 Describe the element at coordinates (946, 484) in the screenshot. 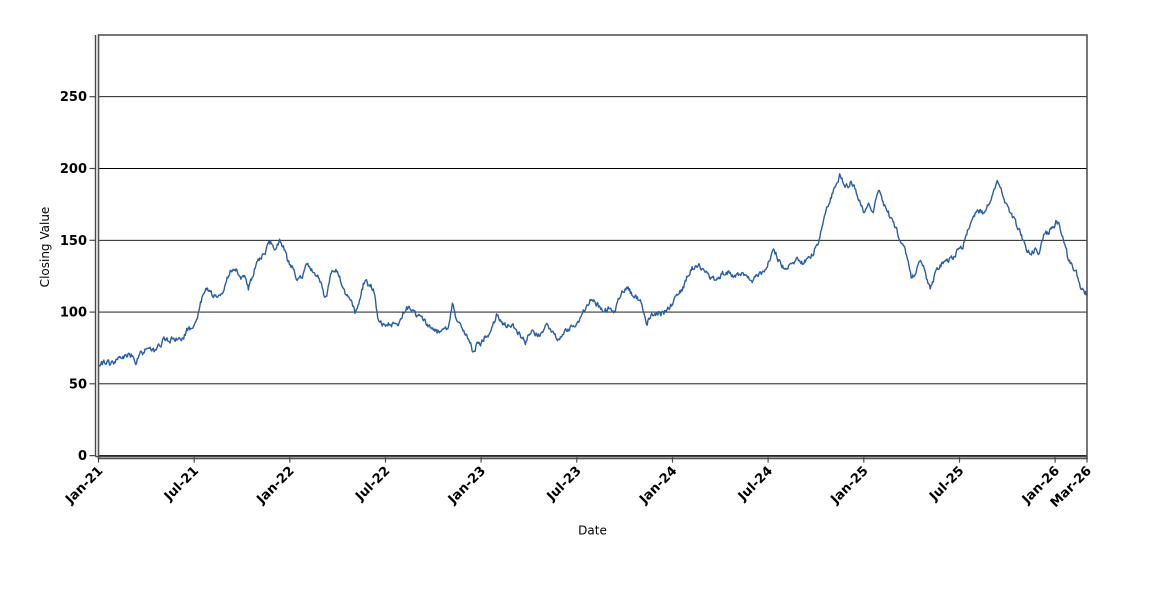

I see `x-tick-label: Jul-25` at that location.